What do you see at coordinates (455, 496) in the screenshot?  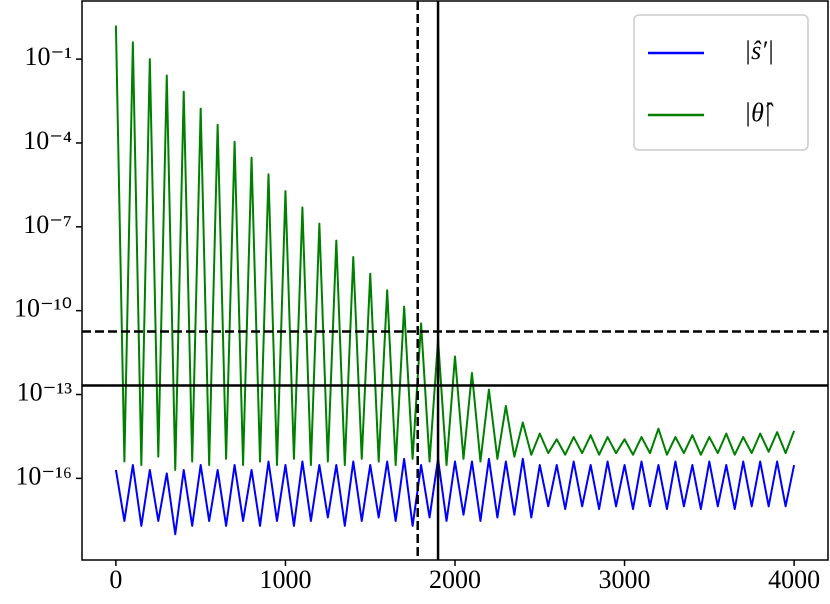 I see `series-line` at bounding box center [455, 496].